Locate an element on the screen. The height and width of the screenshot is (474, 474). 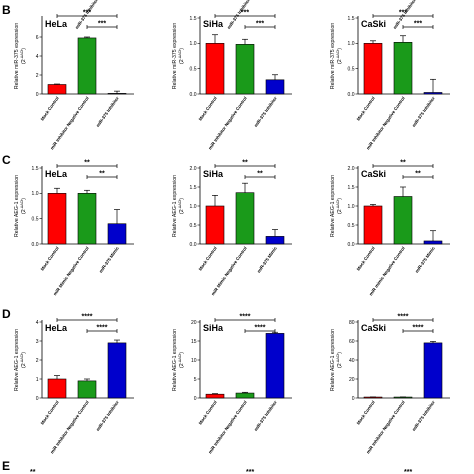
sig-label-1: *** is located at coordinates (245, 13).